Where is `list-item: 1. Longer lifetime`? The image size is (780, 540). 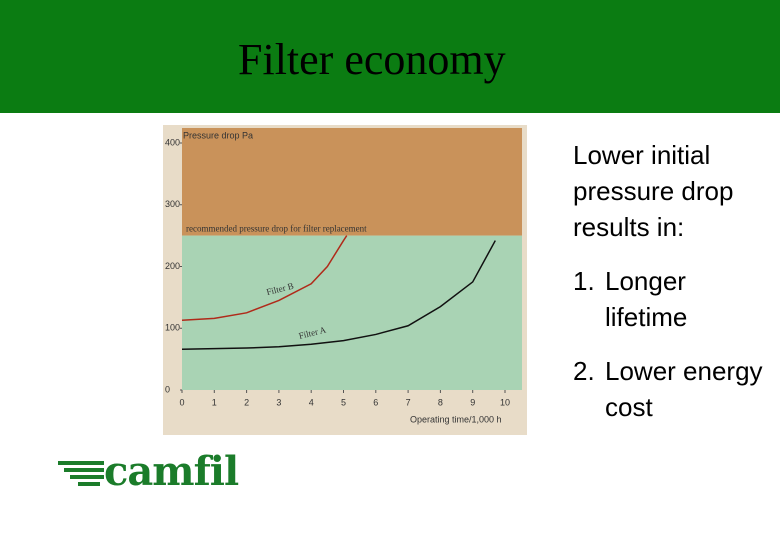
list-item: 1. Longer lifetime is located at coordinates (673, 299).